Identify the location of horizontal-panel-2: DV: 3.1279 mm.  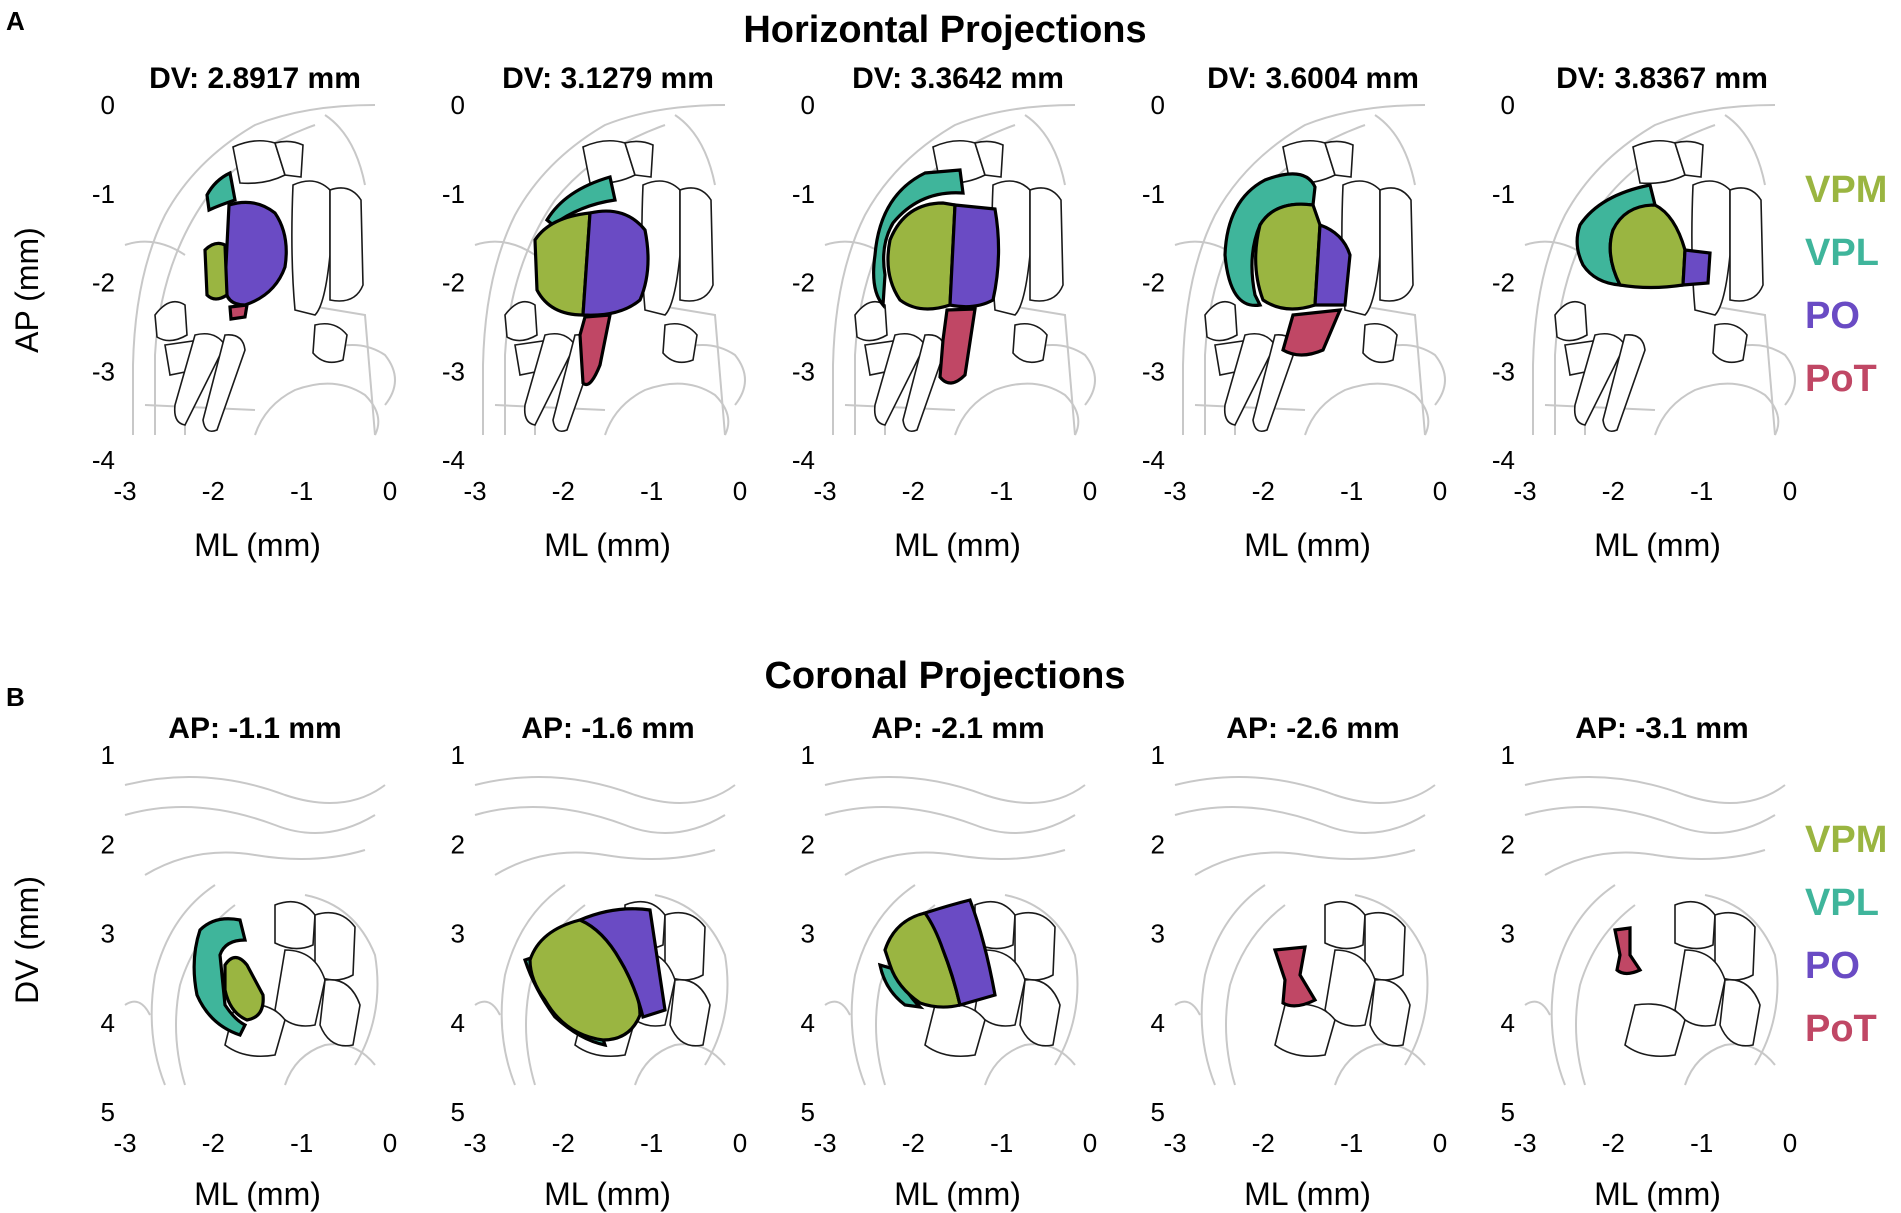
(610, 249).